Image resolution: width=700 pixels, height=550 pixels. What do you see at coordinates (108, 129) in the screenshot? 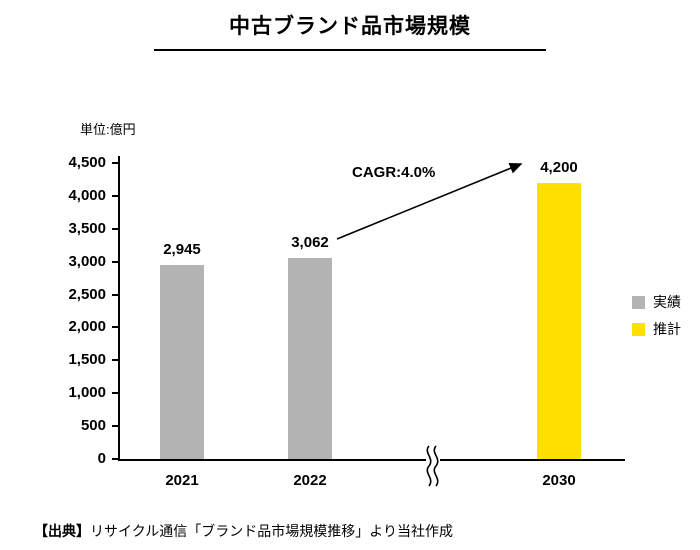
I see `unit-label: 単位:億円` at bounding box center [108, 129].